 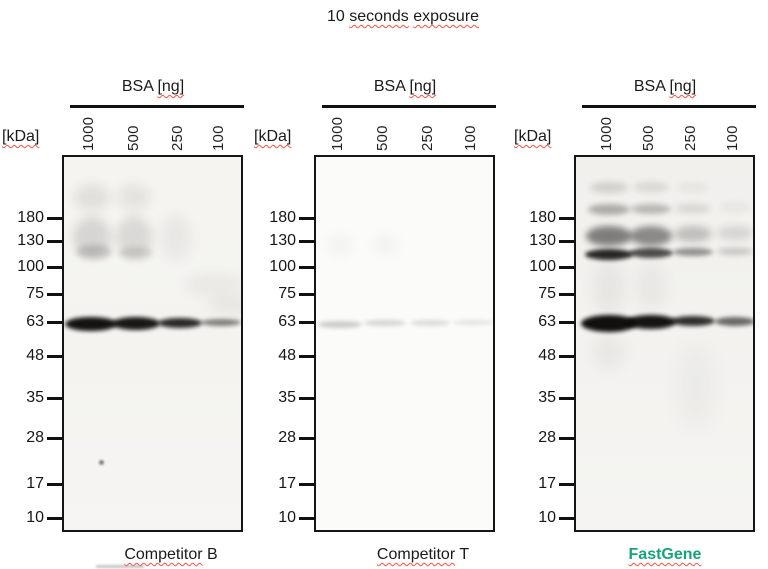 I want to click on kda-axis-label: [kDa], so click(x=273, y=136).